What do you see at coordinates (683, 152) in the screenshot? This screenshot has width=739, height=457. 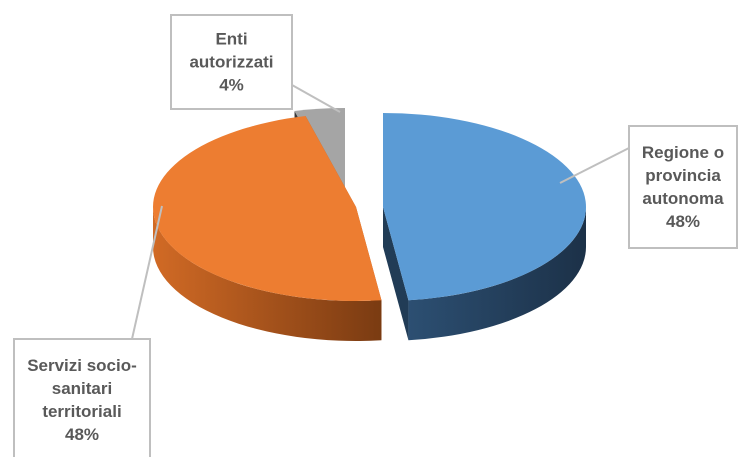 I see `label-text-0: Regione o` at bounding box center [683, 152].